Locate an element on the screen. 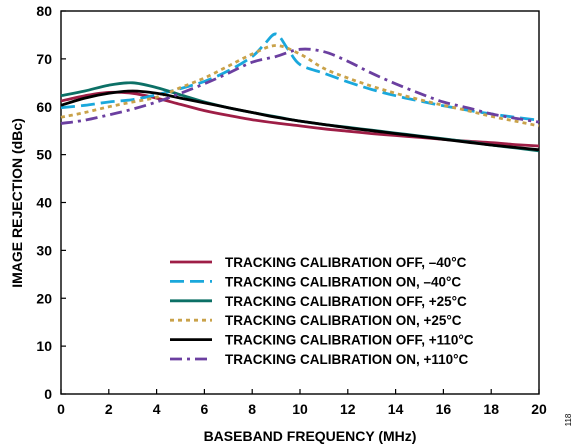 This screenshot has height=448, width=574. x-tick-label: 14 is located at coordinates (396, 409).